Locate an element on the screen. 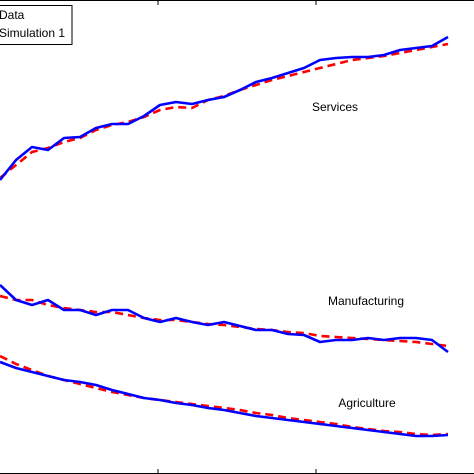 This screenshot has width=474, height=474. legend-label: Data is located at coordinates (12, 15).